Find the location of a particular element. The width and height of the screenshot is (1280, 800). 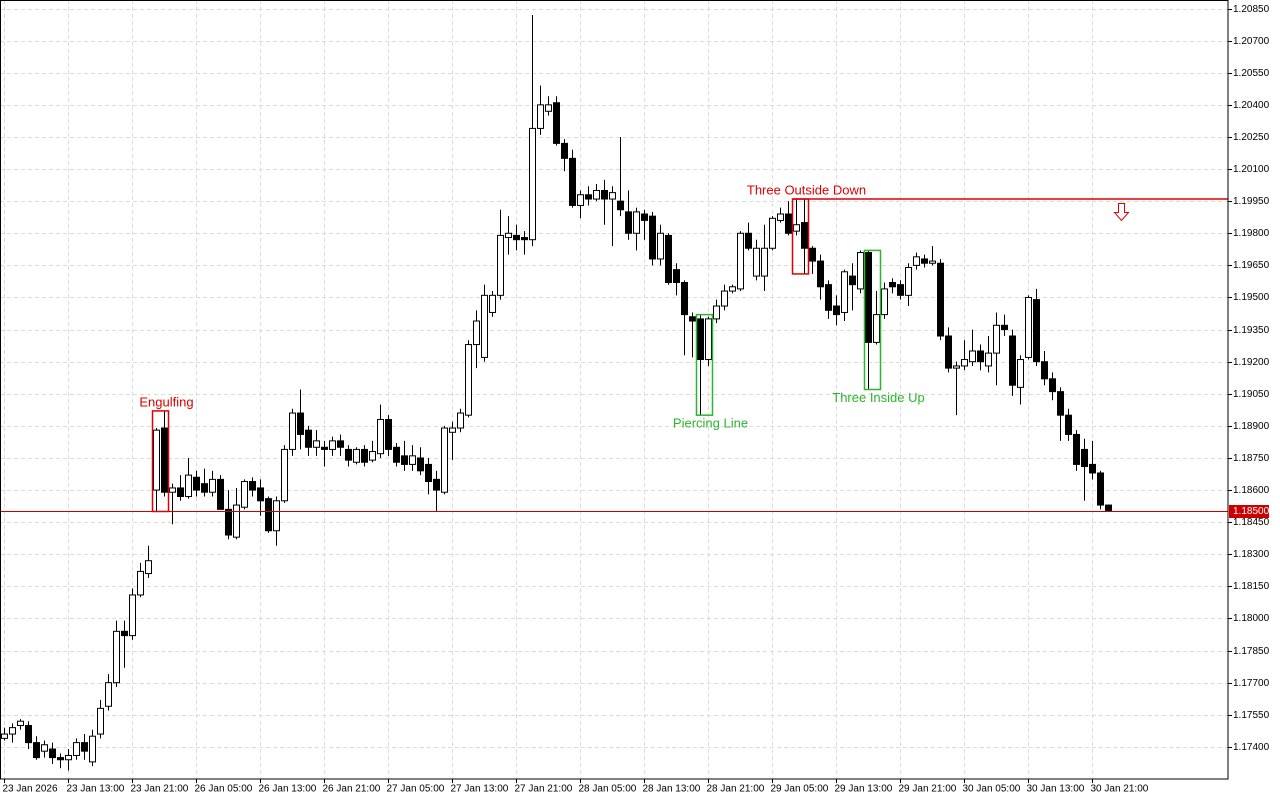

y-tick-label: 1.19950 is located at coordinates (1251, 201).